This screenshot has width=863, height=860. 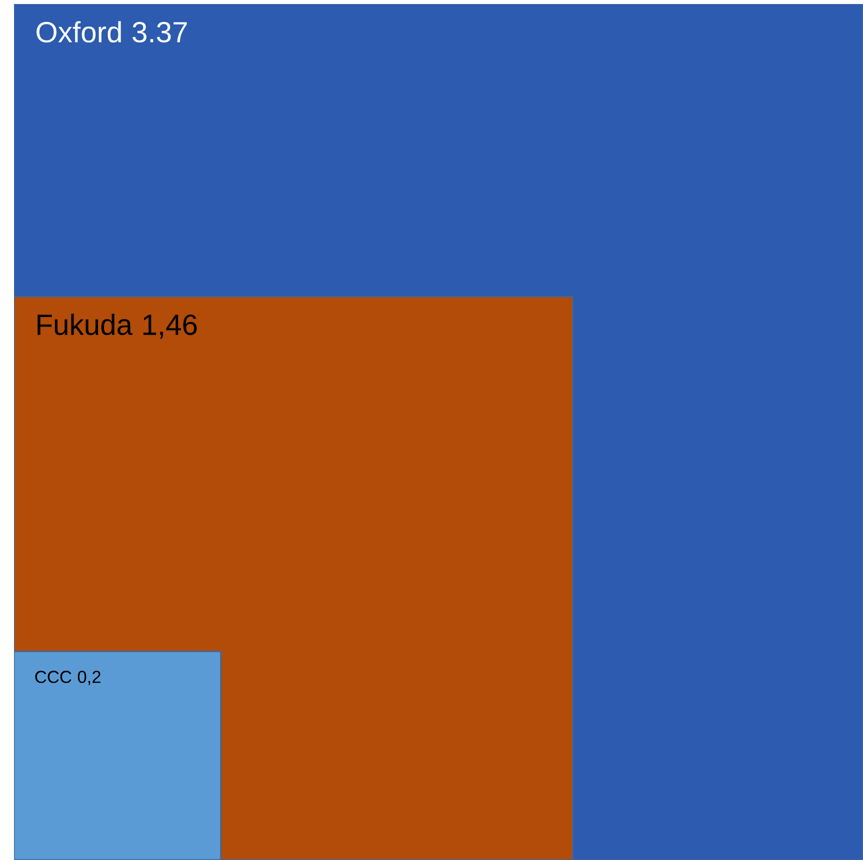 What do you see at coordinates (89, 678) in the screenshot?
I see `data-label: 0,2` at bounding box center [89, 678].